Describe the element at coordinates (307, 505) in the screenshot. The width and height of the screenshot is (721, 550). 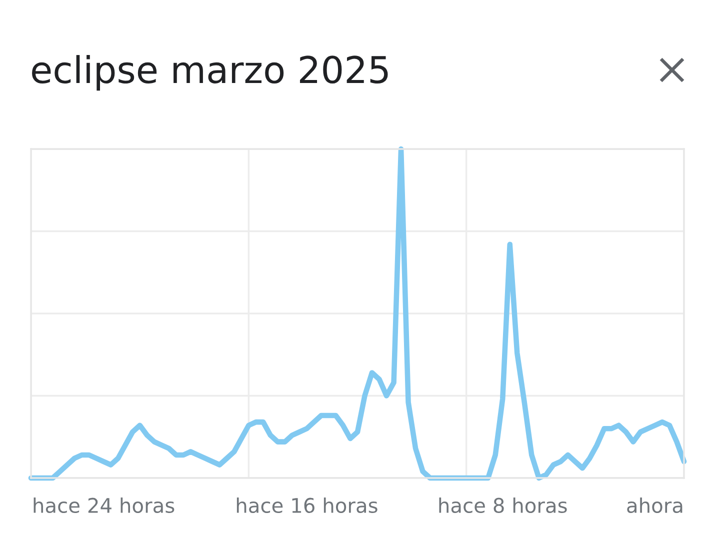
I see `x-tick-label: hace 16 horas` at that location.